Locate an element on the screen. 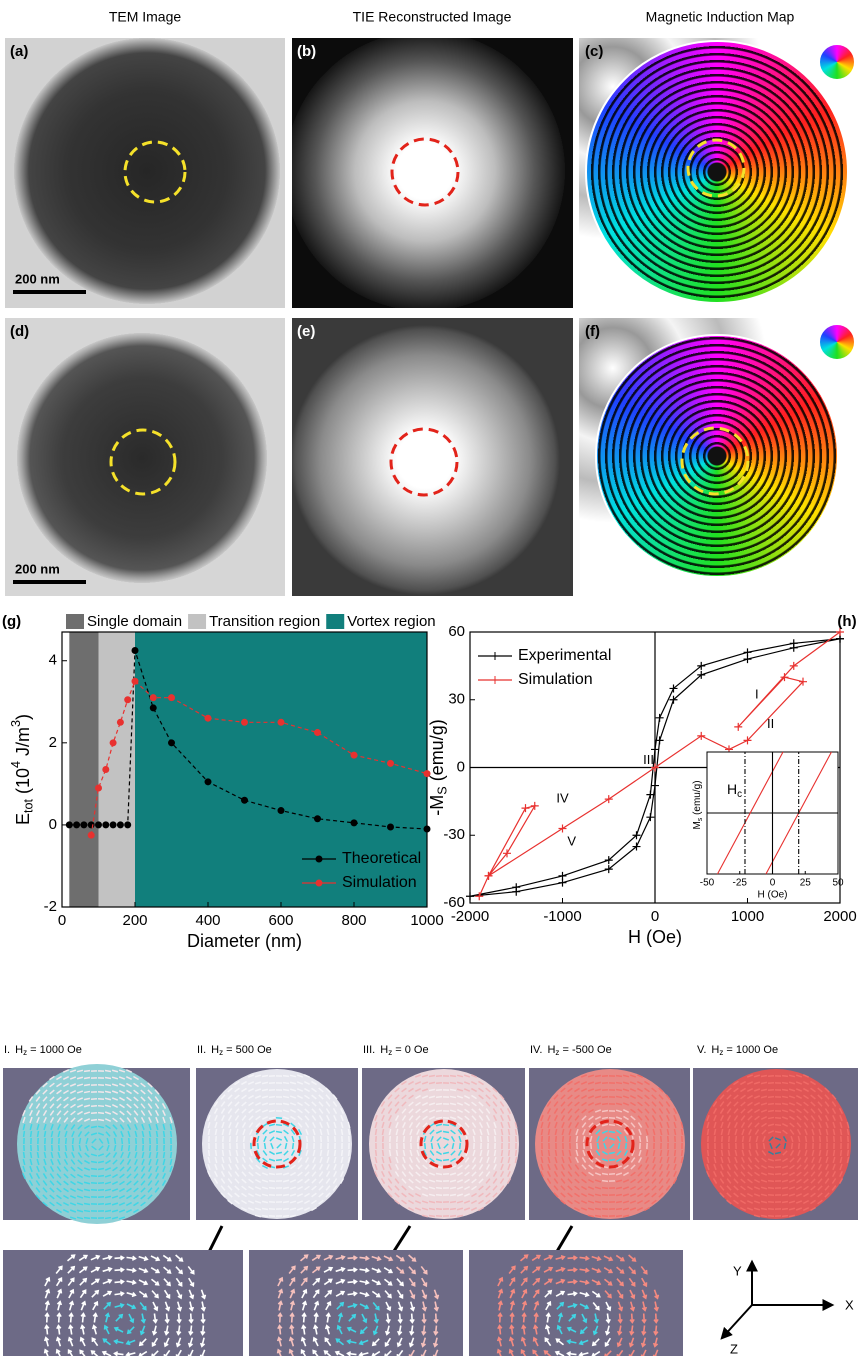 This screenshot has height=1356, width=863. region-label: Single domain is located at coordinates (134, 621).